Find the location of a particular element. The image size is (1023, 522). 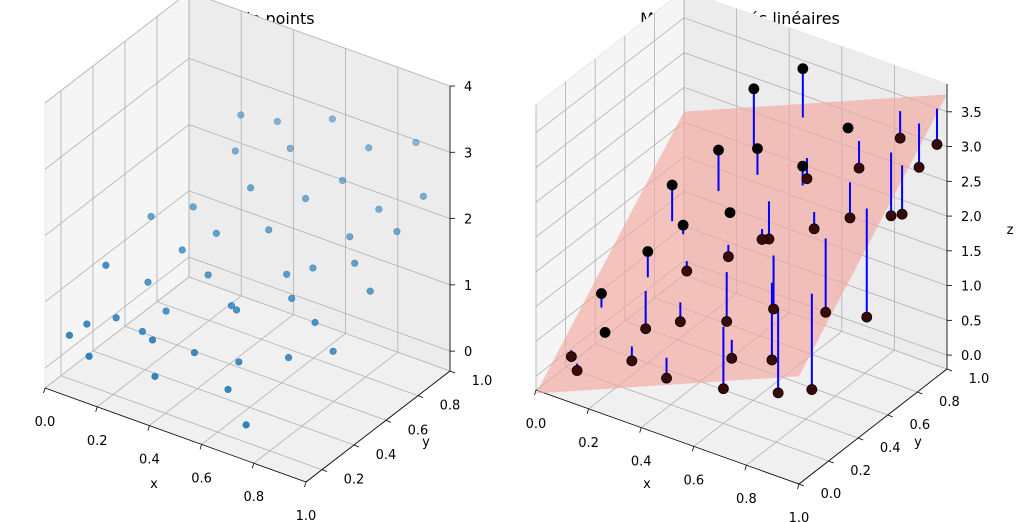

z-tick-label: 2.5 is located at coordinates (971, 182).